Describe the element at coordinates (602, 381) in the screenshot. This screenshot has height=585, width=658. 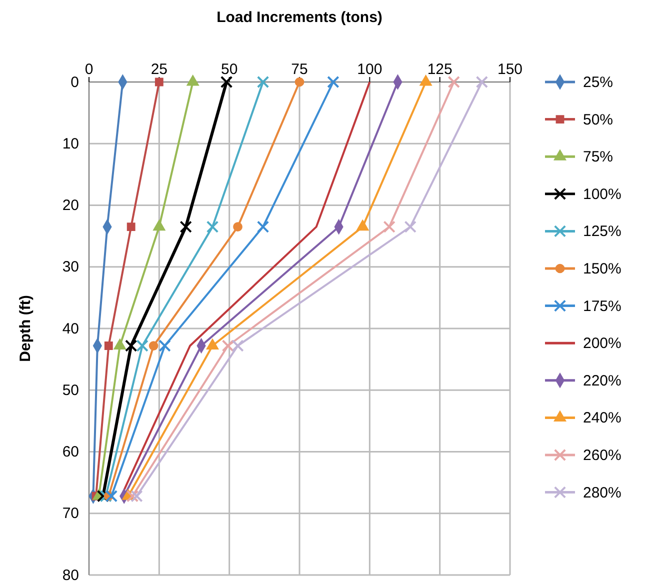
I see `legend-label: 220%` at that location.